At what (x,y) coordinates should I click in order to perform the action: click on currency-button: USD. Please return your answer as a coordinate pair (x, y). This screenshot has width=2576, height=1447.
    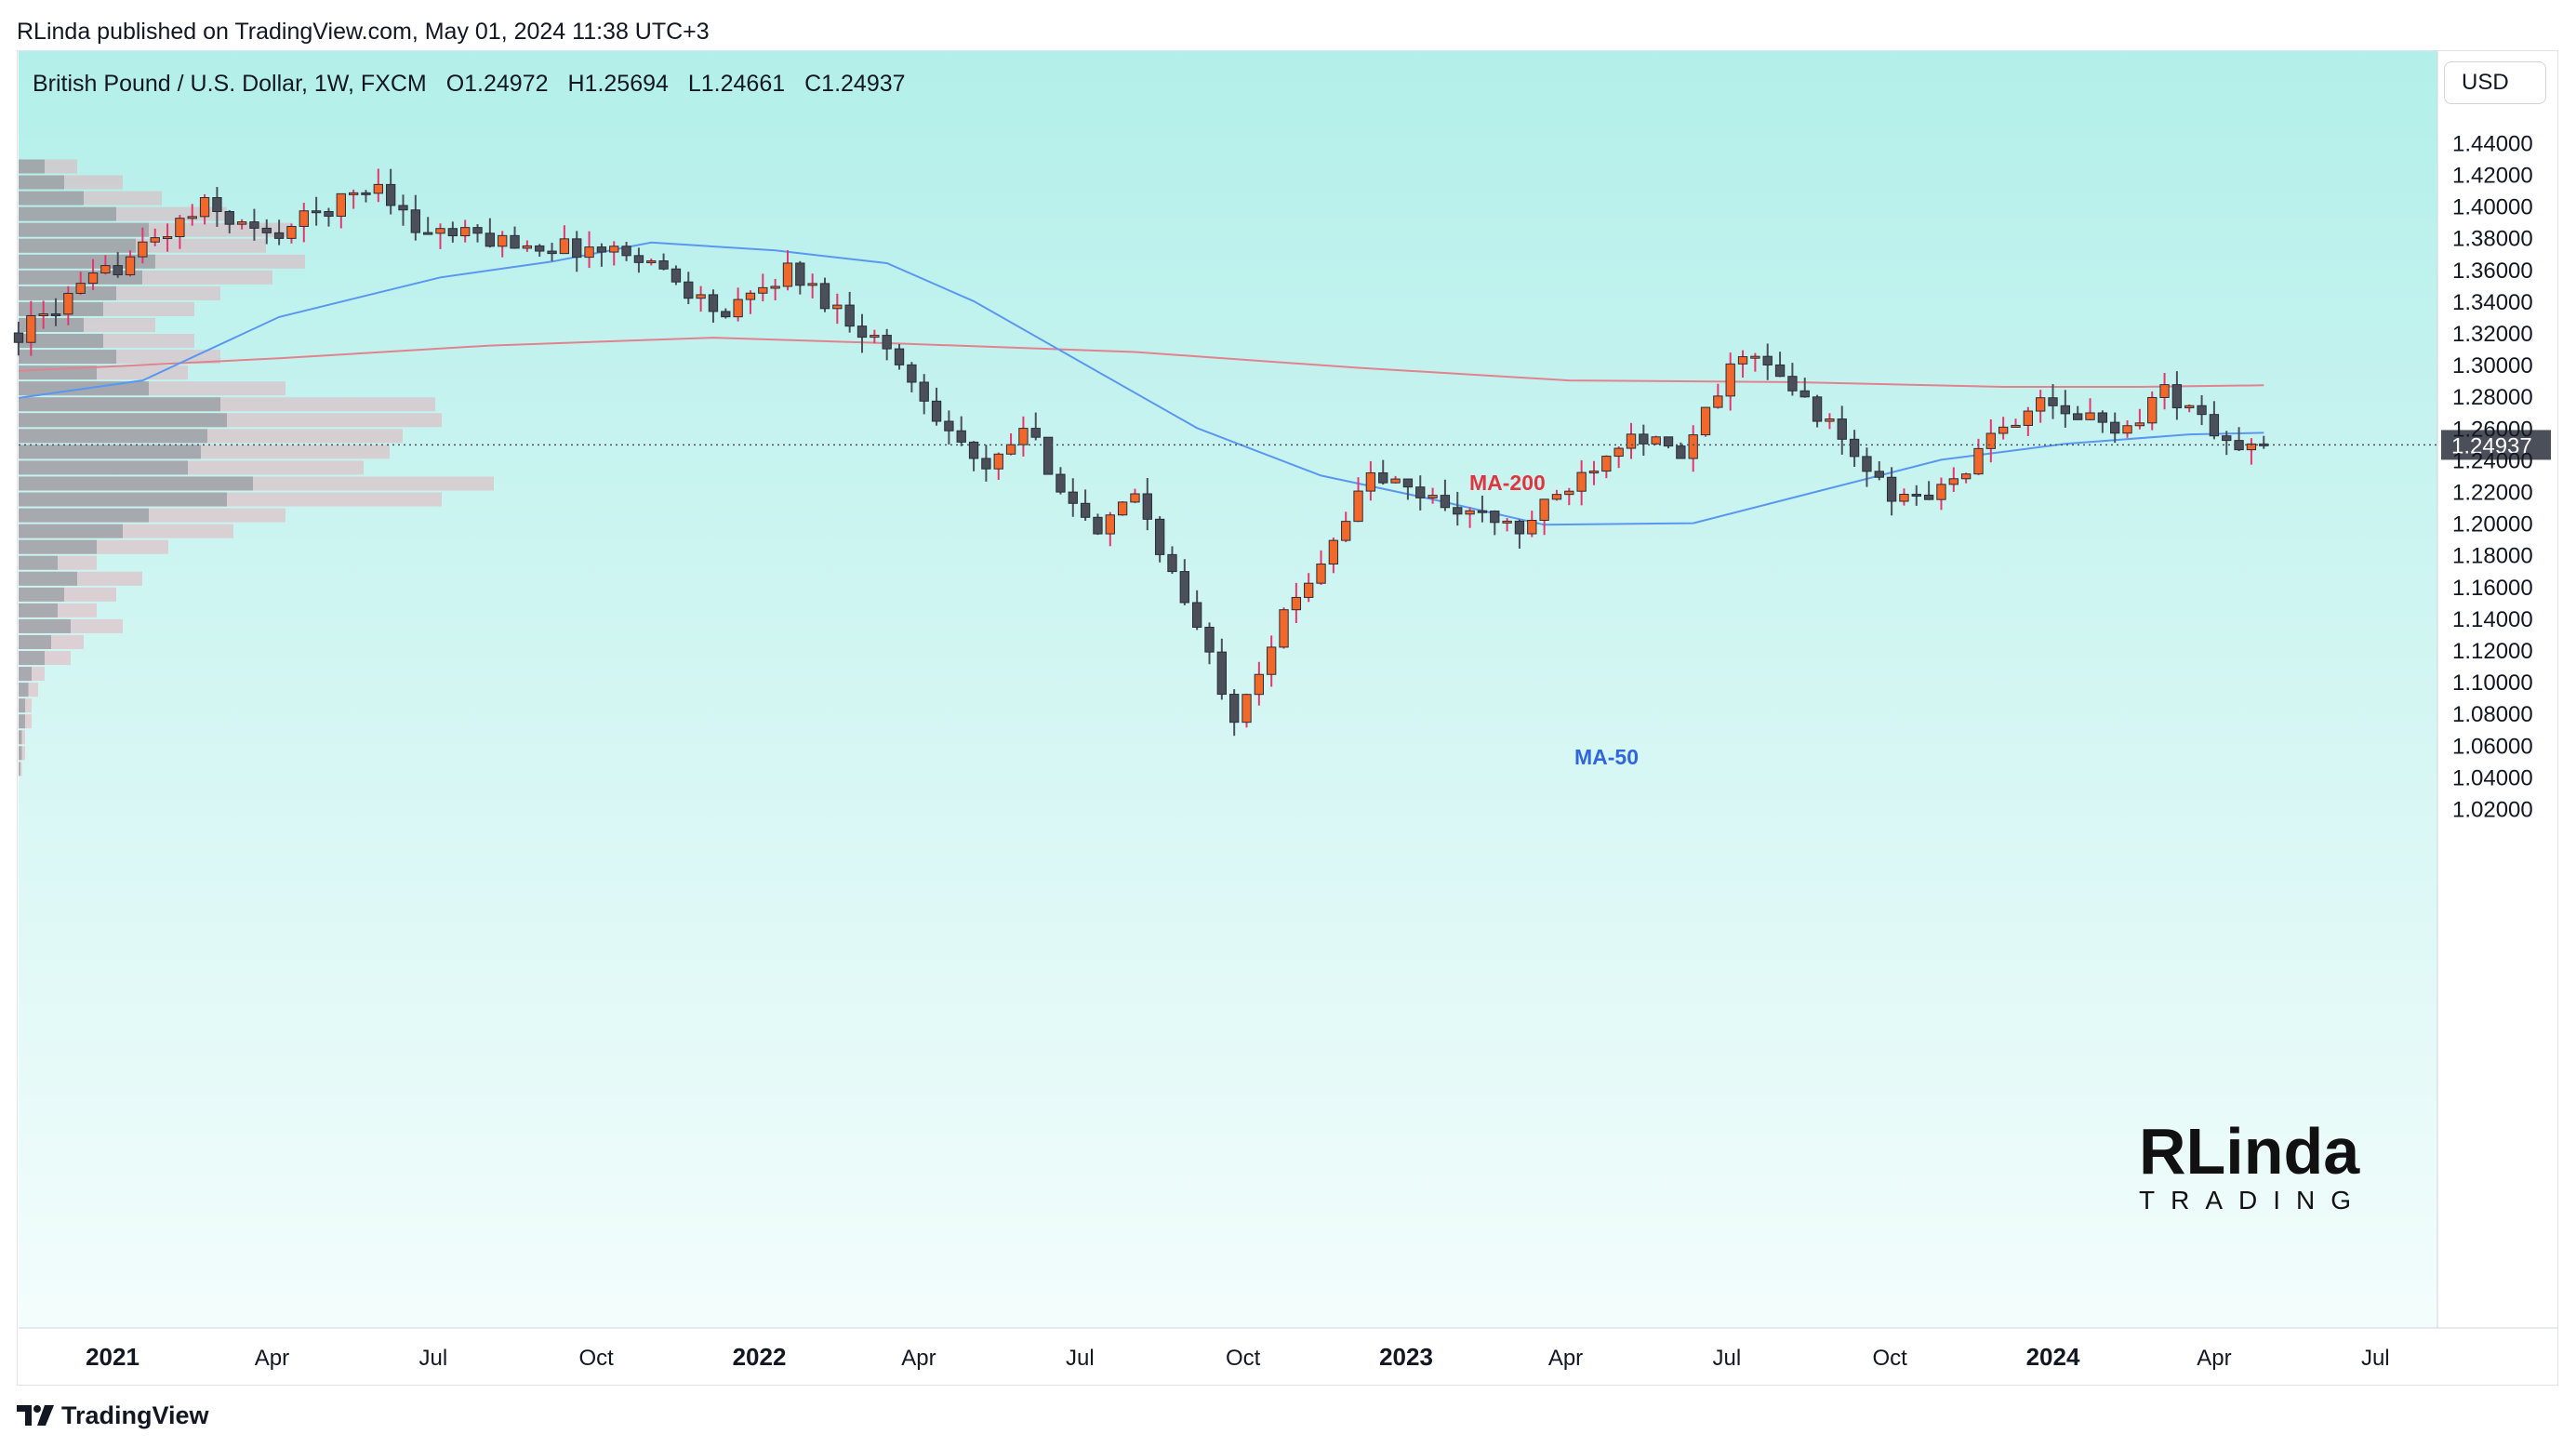
    Looking at the image, I should click on (2495, 82).